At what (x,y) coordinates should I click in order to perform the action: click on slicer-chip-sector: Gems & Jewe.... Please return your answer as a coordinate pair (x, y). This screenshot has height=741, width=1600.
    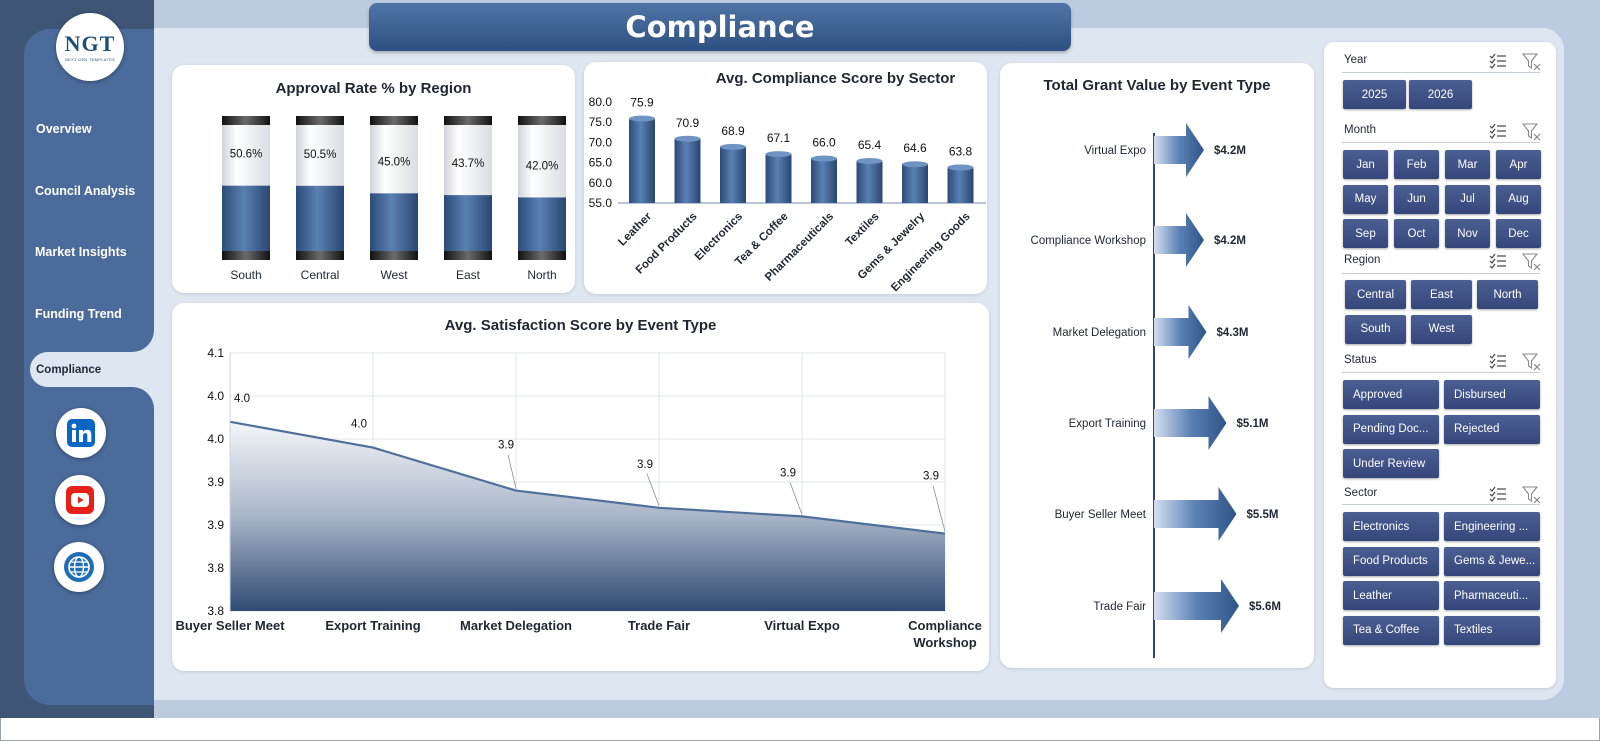
    Looking at the image, I should click on (1492, 561).